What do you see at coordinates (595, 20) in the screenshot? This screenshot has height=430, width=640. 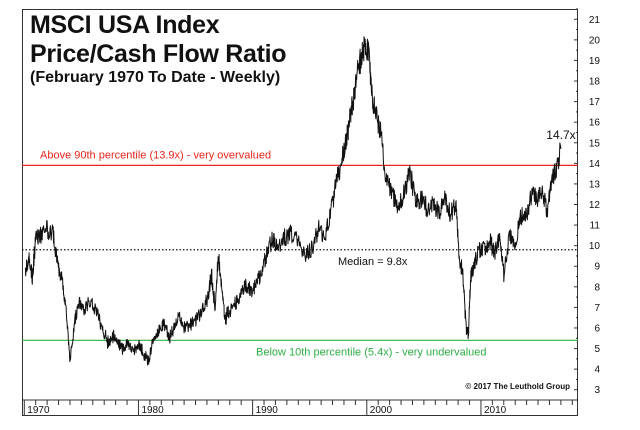 I see `y-tick-label: 21` at bounding box center [595, 20].